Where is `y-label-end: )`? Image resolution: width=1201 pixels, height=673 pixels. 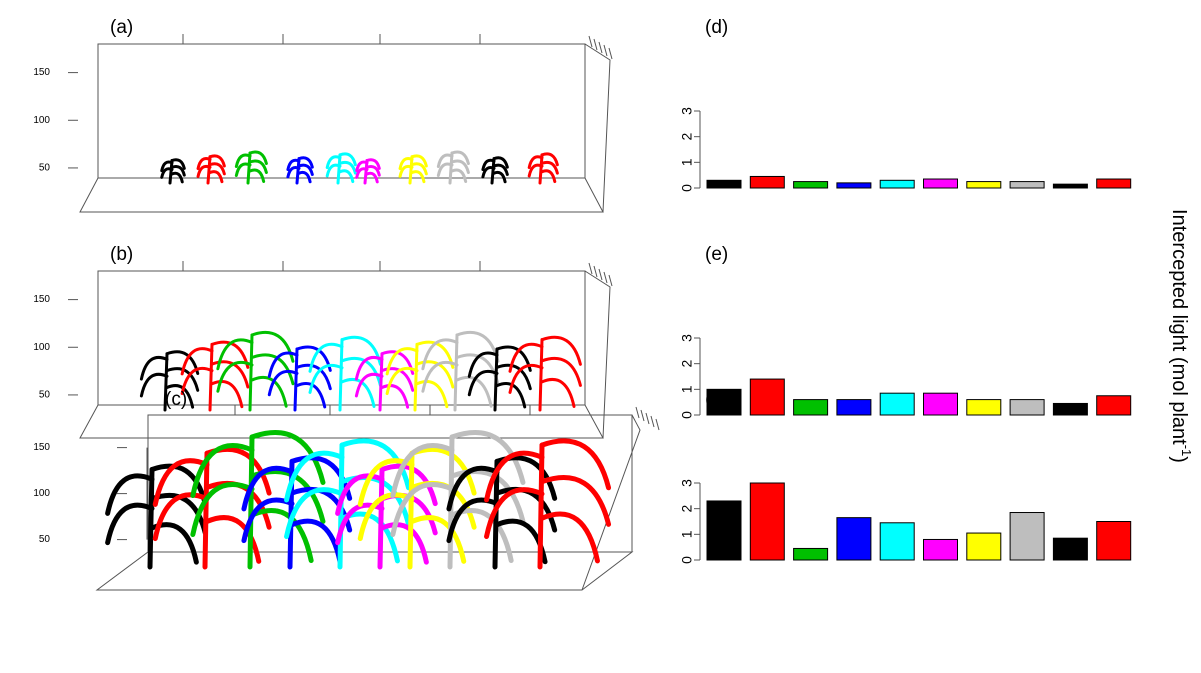 y-label-end: ) is located at coordinates (1179, 459).